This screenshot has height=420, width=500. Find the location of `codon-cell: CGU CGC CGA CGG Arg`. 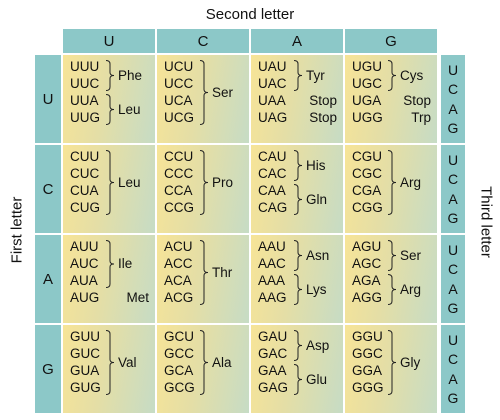

codon-cell: CGU CGC CGA CGG Arg is located at coordinates (391, 189).